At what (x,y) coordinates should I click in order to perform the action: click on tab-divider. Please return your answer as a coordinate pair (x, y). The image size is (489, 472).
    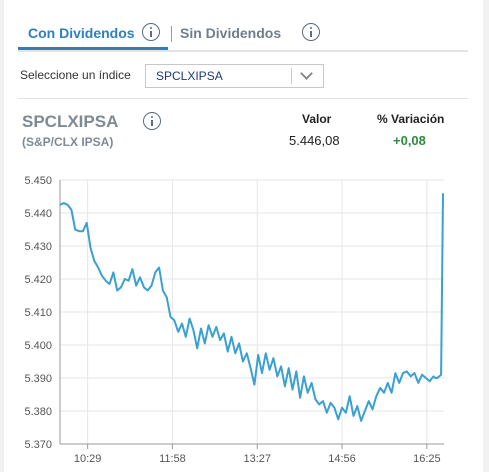
    Looking at the image, I should click on (171, 34).